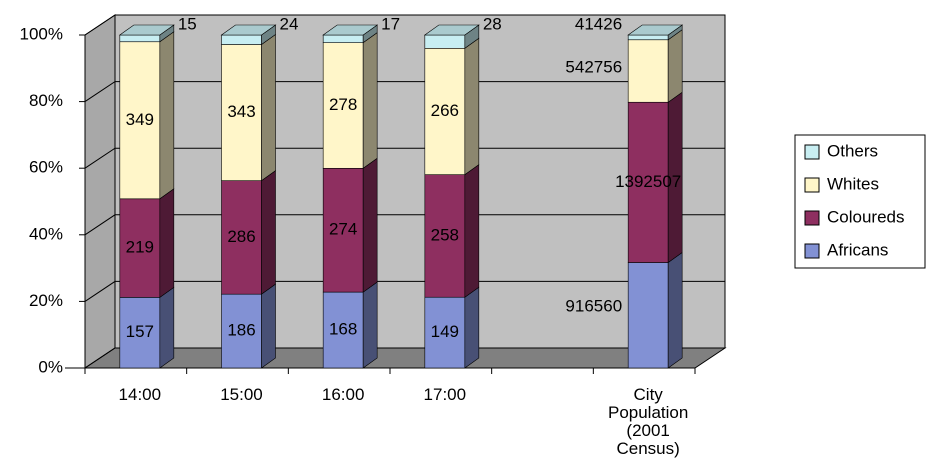 The image size is (935, 472). Describe the element at coordinates (853, 183) in the screenshot. I see `legend-label: Whites` at that location.